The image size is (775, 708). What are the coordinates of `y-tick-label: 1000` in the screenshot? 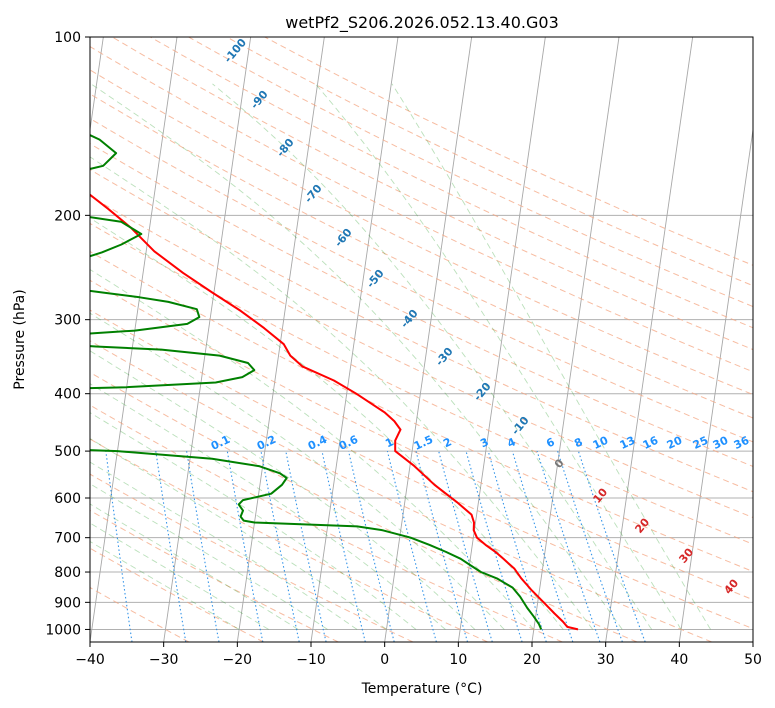 It's located at (63, 630).